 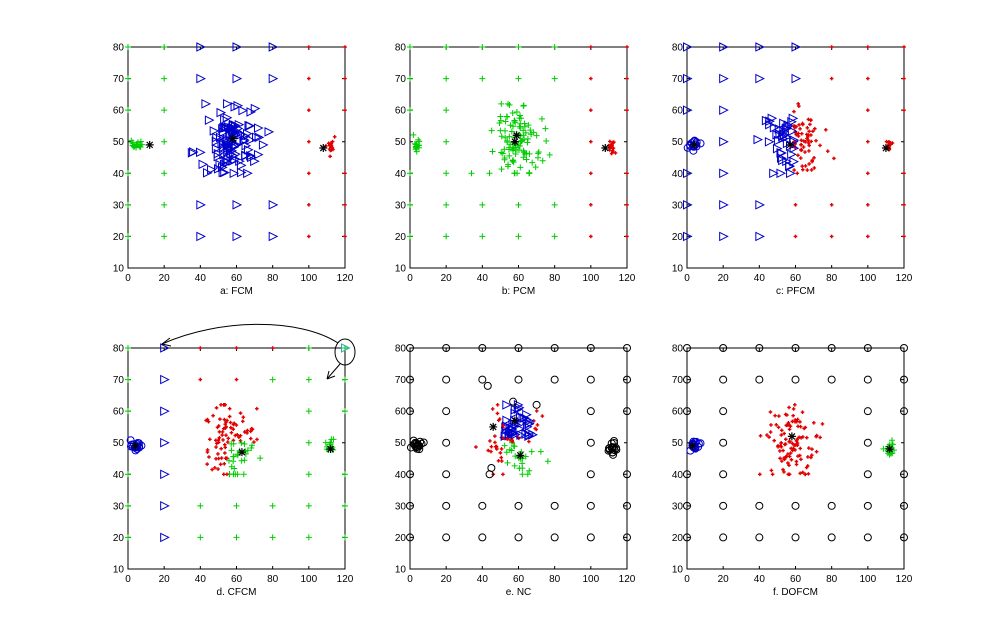 What do you see at coordinates (792, 169) in the screenshot?
I see `scatter-panel: 0 20 40 60 80 100 120 10 20 30 40 50 60 70 80 c: PFCM` at bounding box center [792, 169].